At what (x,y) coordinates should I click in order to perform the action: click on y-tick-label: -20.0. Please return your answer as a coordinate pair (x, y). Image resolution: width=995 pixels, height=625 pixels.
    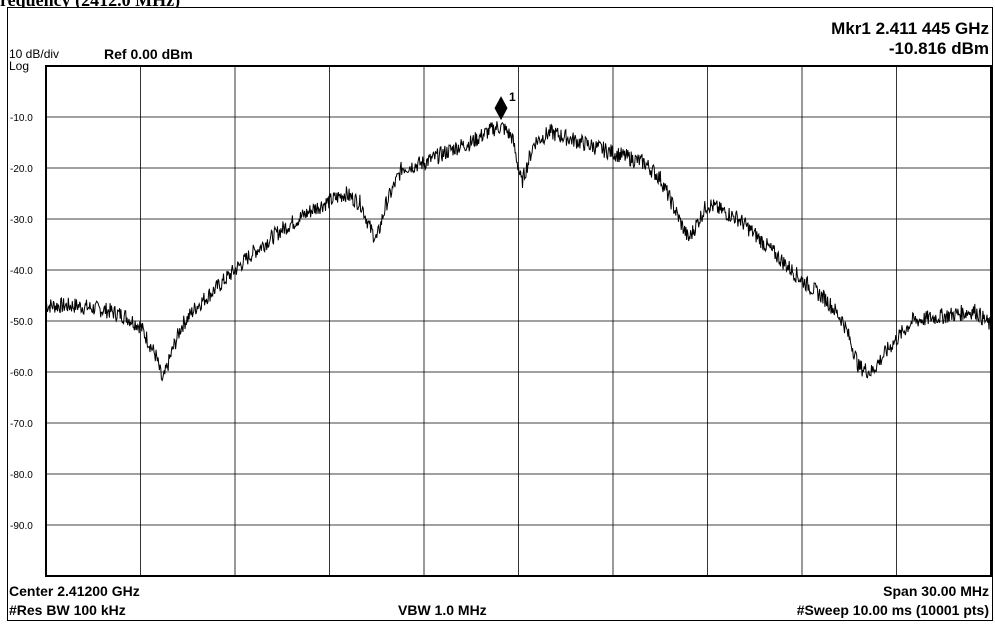
    Looking at the image, I should click on (21, 169).